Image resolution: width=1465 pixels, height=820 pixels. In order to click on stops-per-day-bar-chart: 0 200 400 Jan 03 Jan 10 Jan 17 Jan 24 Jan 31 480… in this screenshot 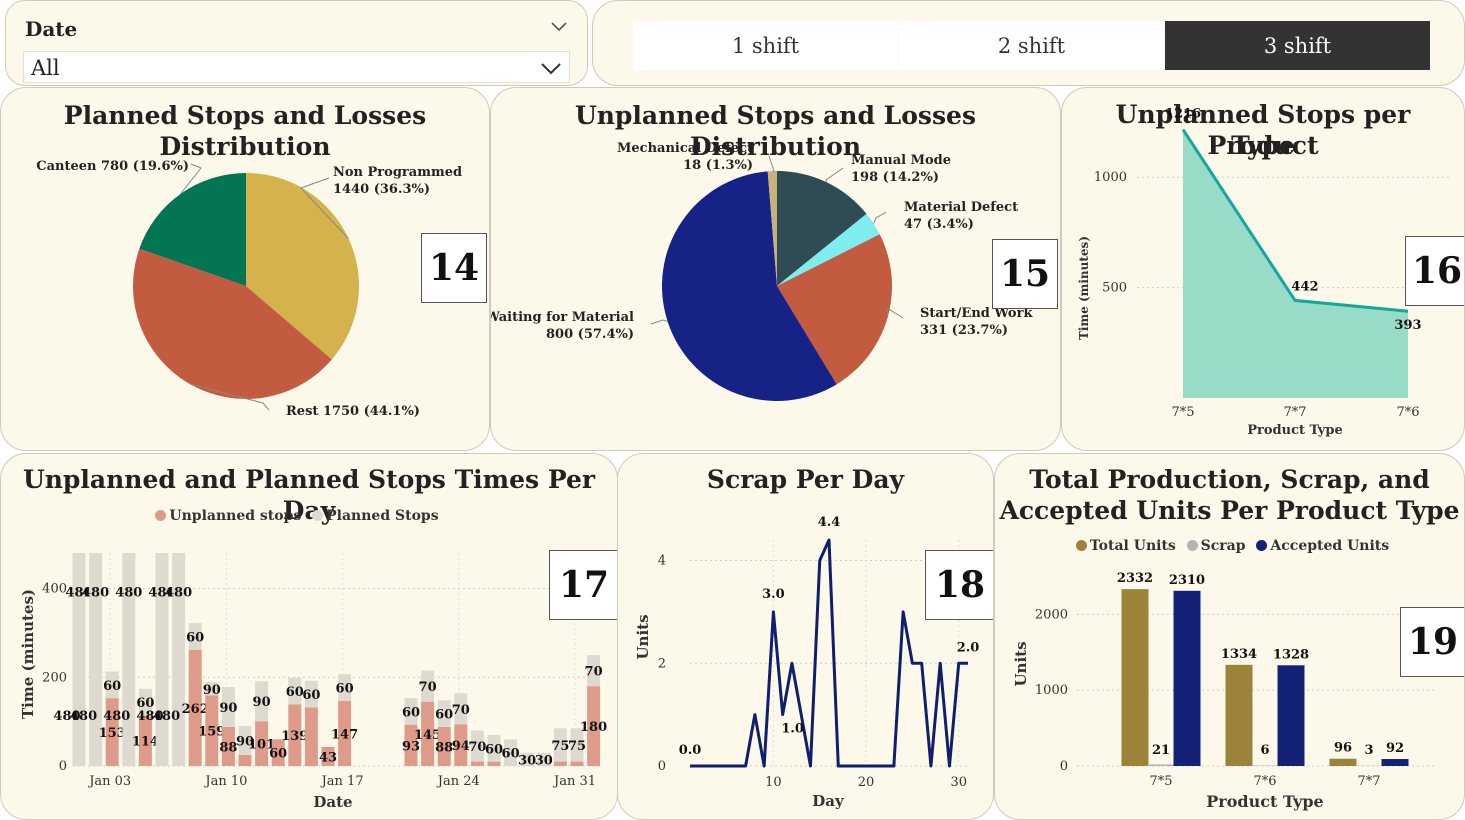, I will do `click(313, 682)`.